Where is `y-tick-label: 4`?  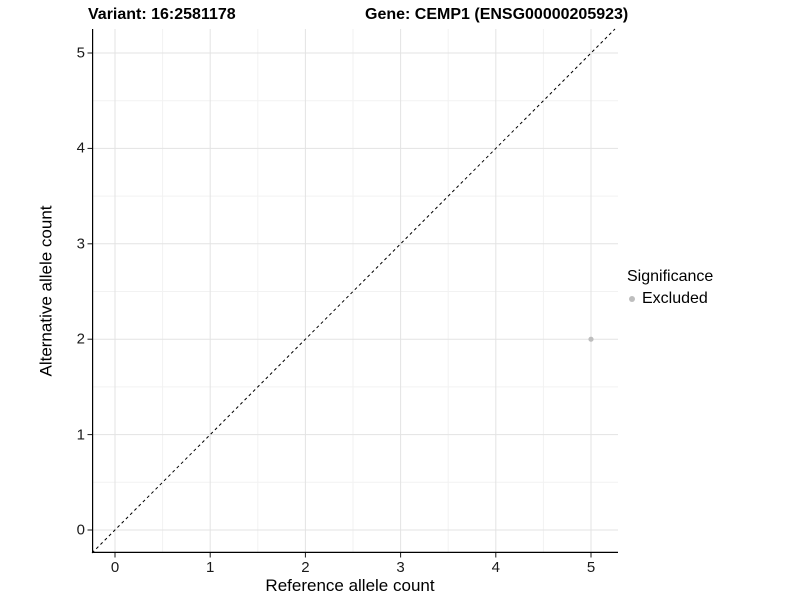
y-tick-label: 4 is located at coordinates (80, 148).